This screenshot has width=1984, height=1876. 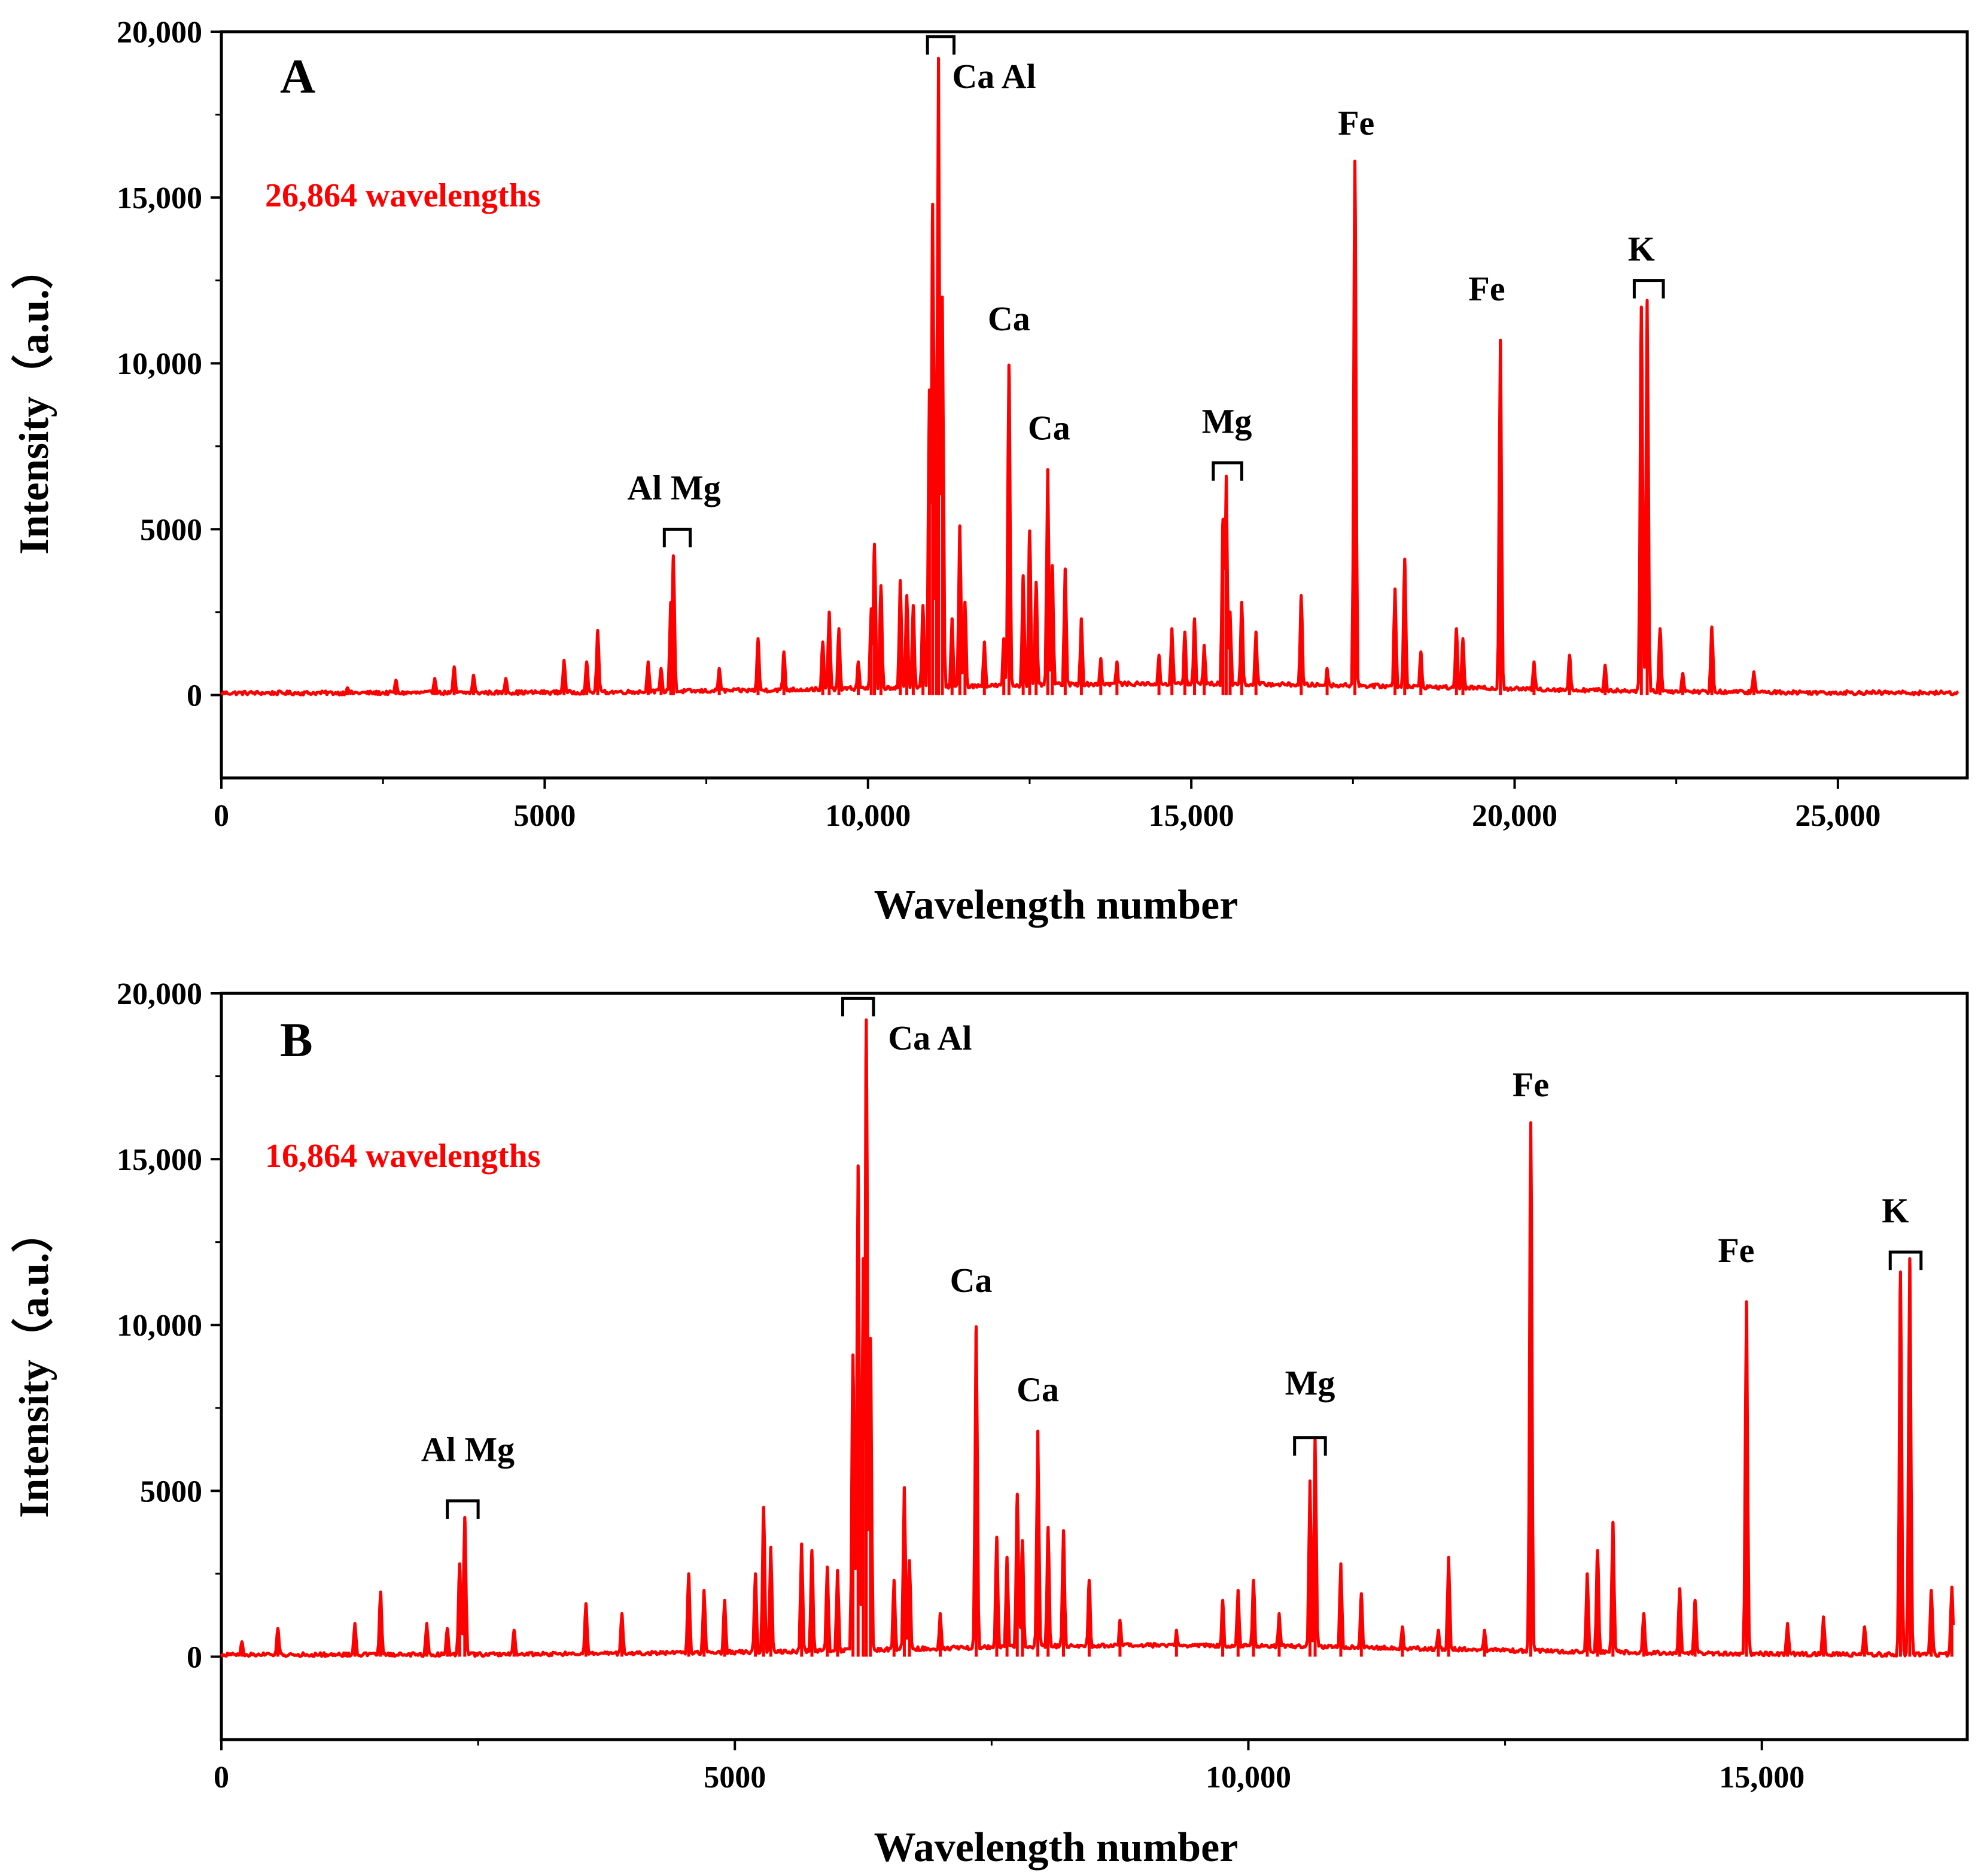 I want to click on y-axis-title-b: Intensity（a.u.）, so click(x=34, y=1364).